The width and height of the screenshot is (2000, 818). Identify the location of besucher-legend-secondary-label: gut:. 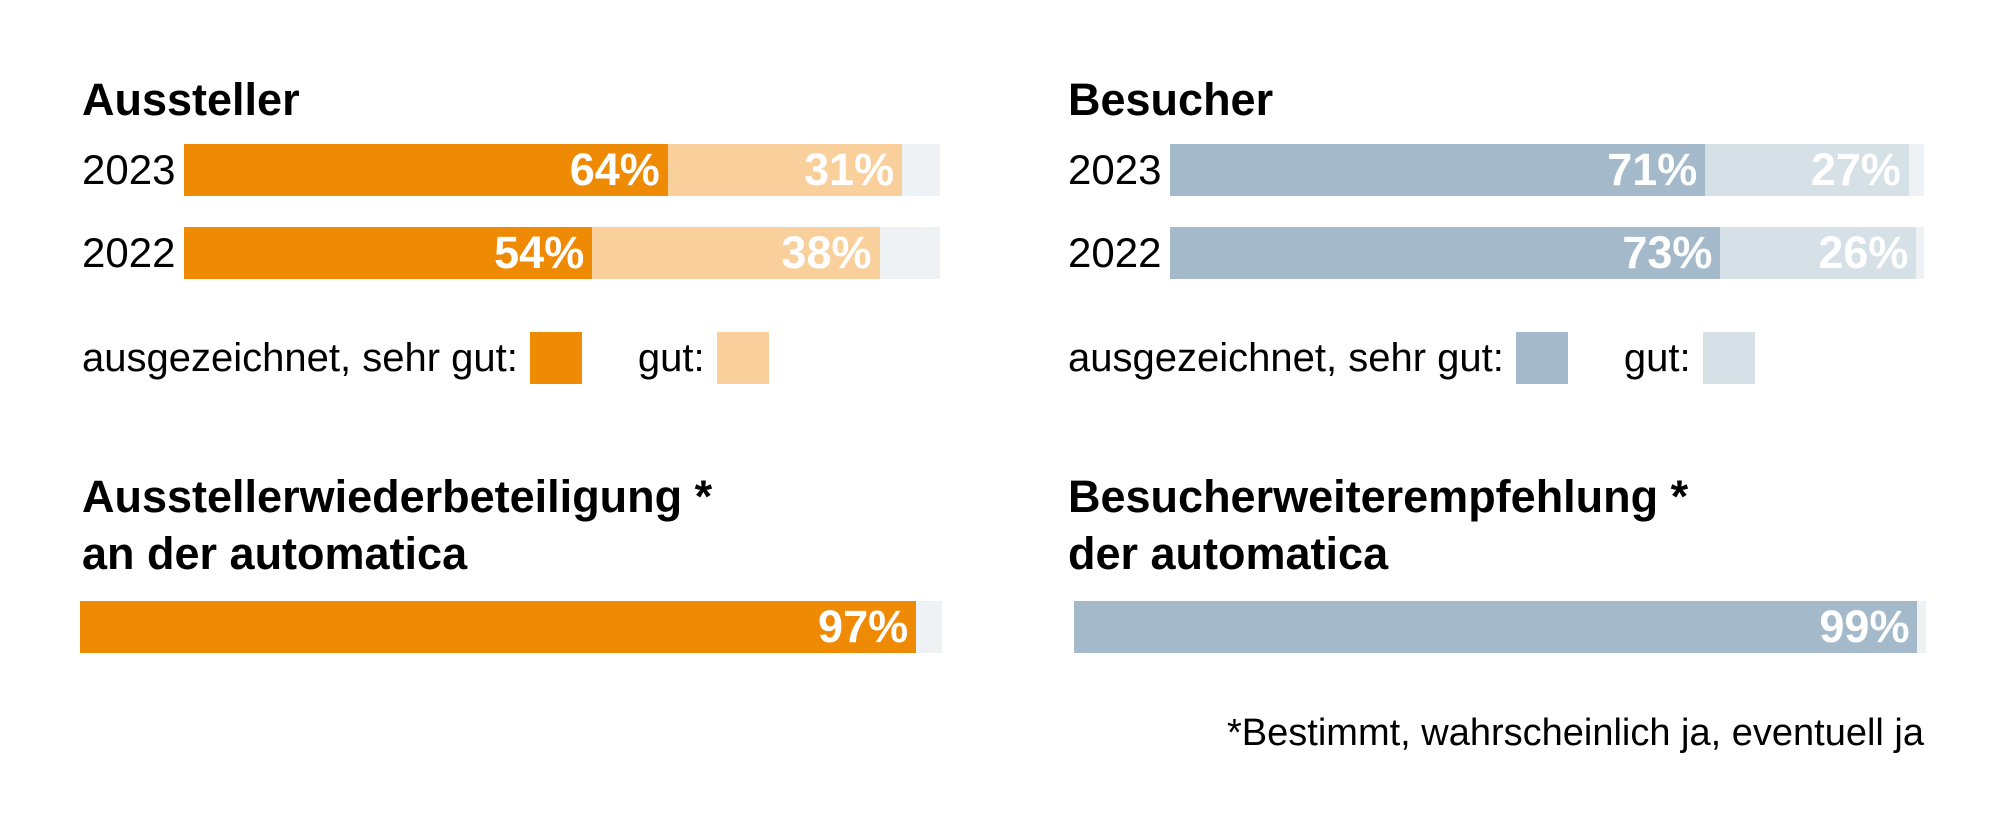
(1657, 358).